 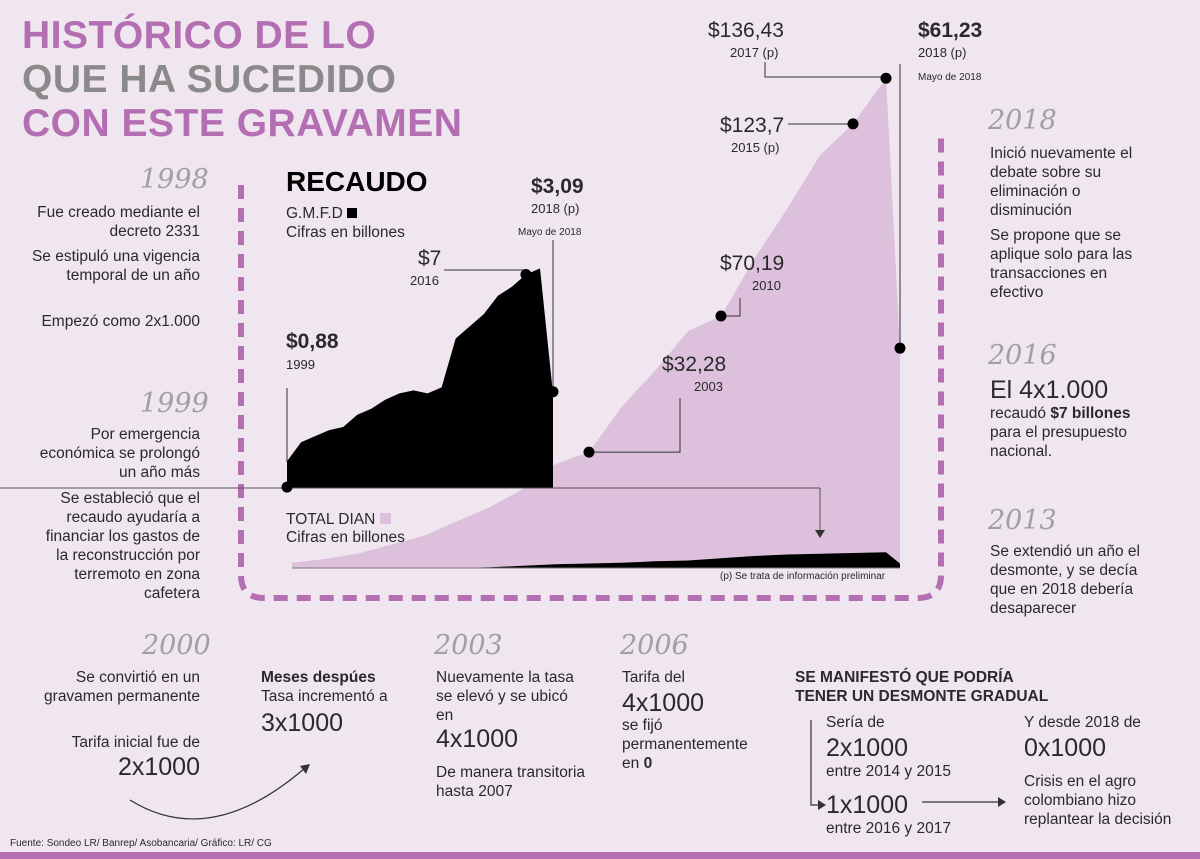 I want to click on label-1237: $123,7, so click(x=752, y=125).